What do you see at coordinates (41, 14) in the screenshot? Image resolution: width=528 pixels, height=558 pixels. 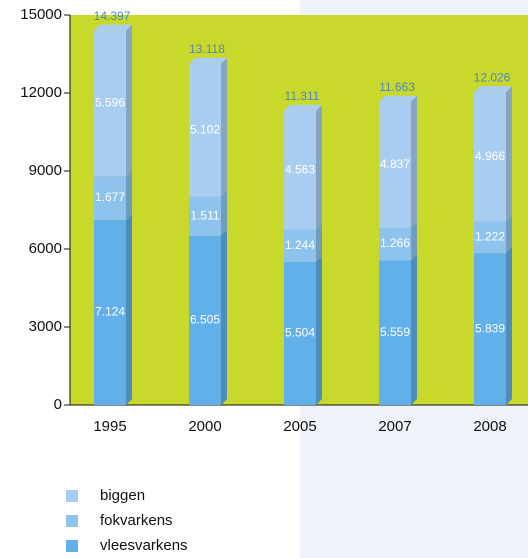 I see `y-tick-label: 15000` at bounding box center [41, 14].